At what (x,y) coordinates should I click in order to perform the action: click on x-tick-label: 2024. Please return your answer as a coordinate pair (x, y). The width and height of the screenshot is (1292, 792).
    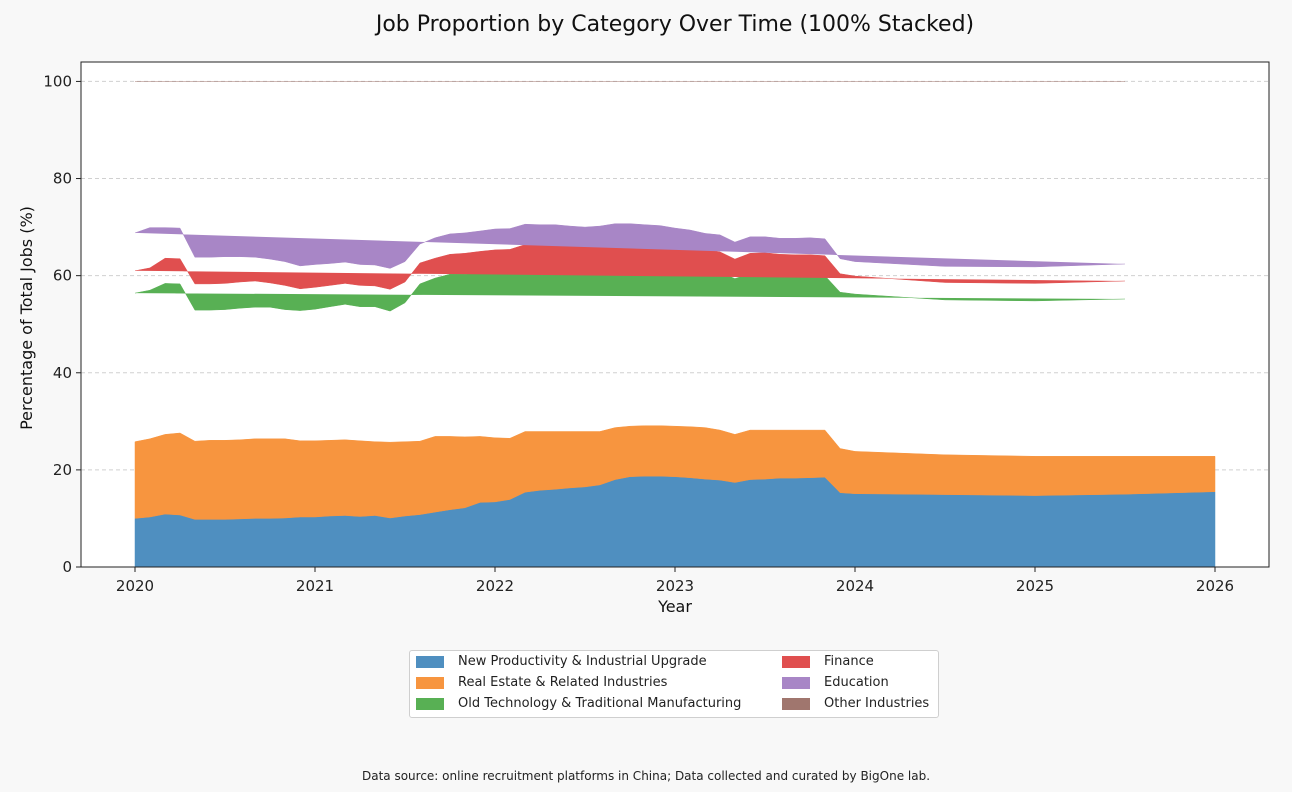
    Looking at the image, I should click on (855, 586).